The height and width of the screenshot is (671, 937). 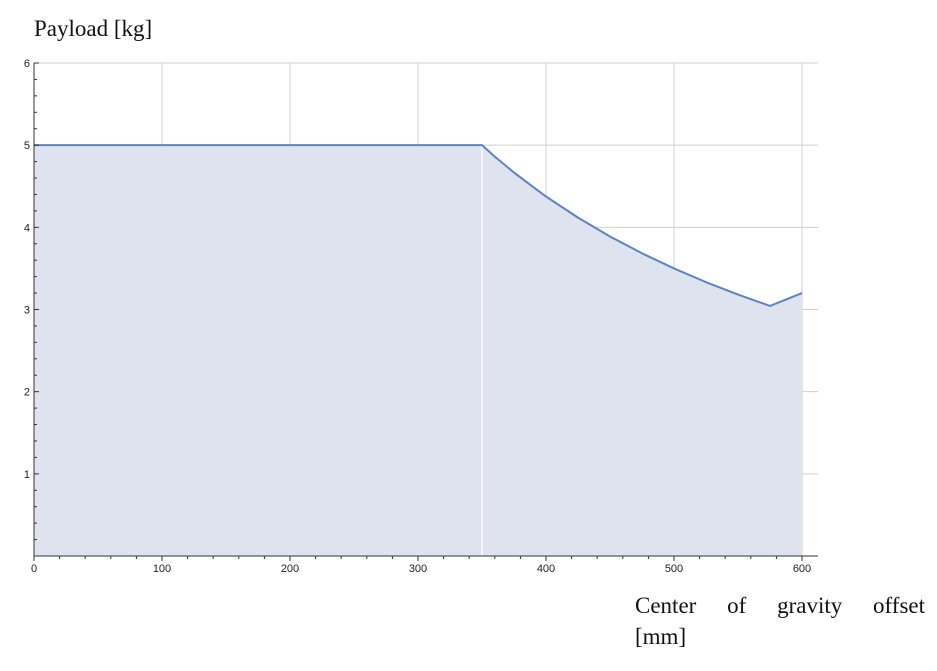 I want to click on x-axis-title: Center of gravity offset, so click(x=780, y=605).